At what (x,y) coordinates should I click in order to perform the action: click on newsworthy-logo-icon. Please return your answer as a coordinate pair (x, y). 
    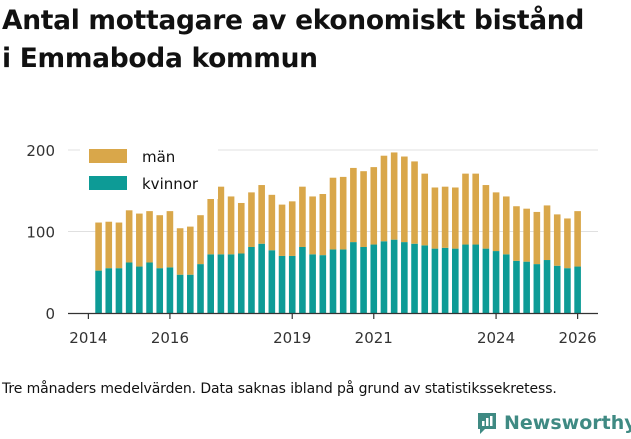
    Looking at the image, I should click on (487, 423).